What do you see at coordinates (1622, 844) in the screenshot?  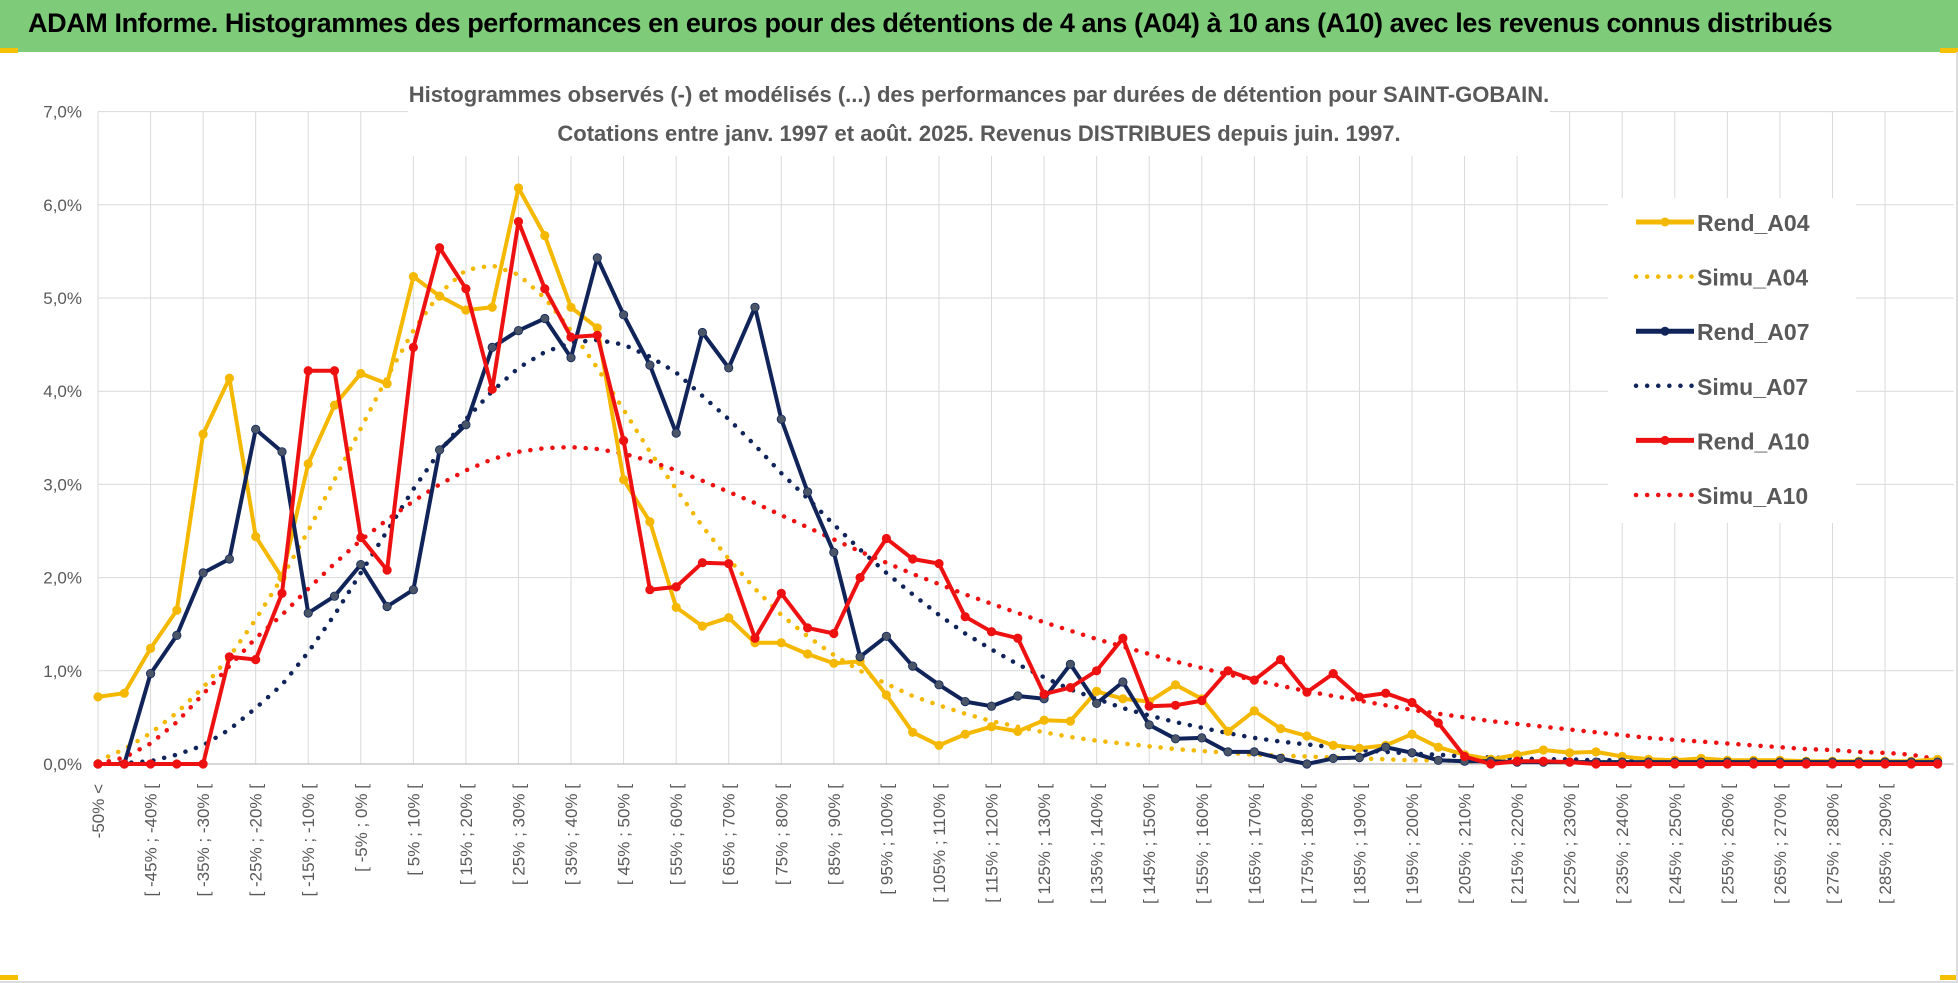 I see `x-tick-label: [ 235% ; 240% [` at bounding box center [1622, 844].